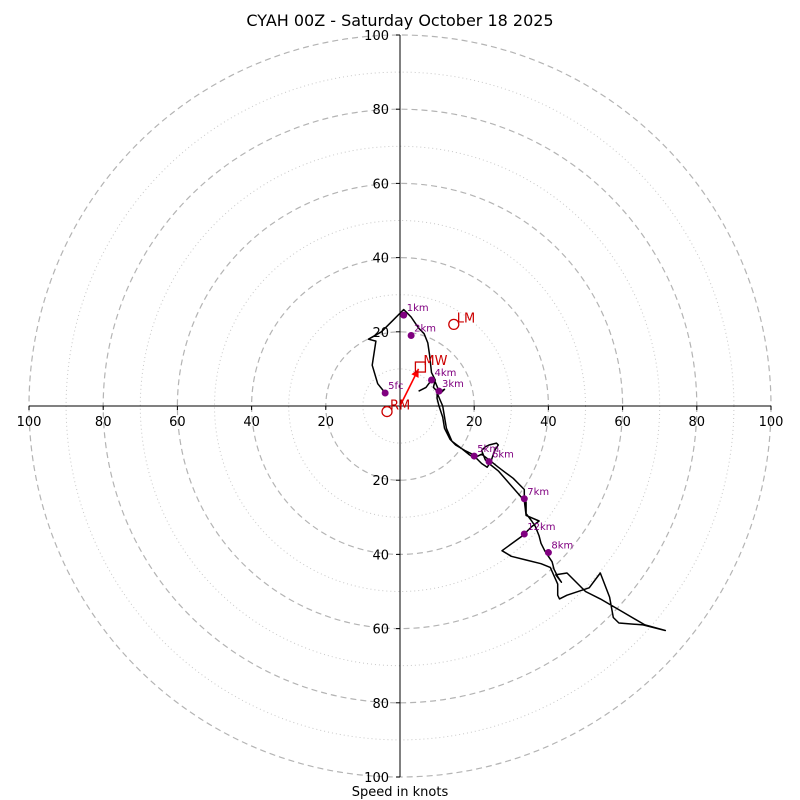 The height and width of the screenshot is (800, 800). I want to click on x-axis-label: Speed in knots, so click(400, 792).